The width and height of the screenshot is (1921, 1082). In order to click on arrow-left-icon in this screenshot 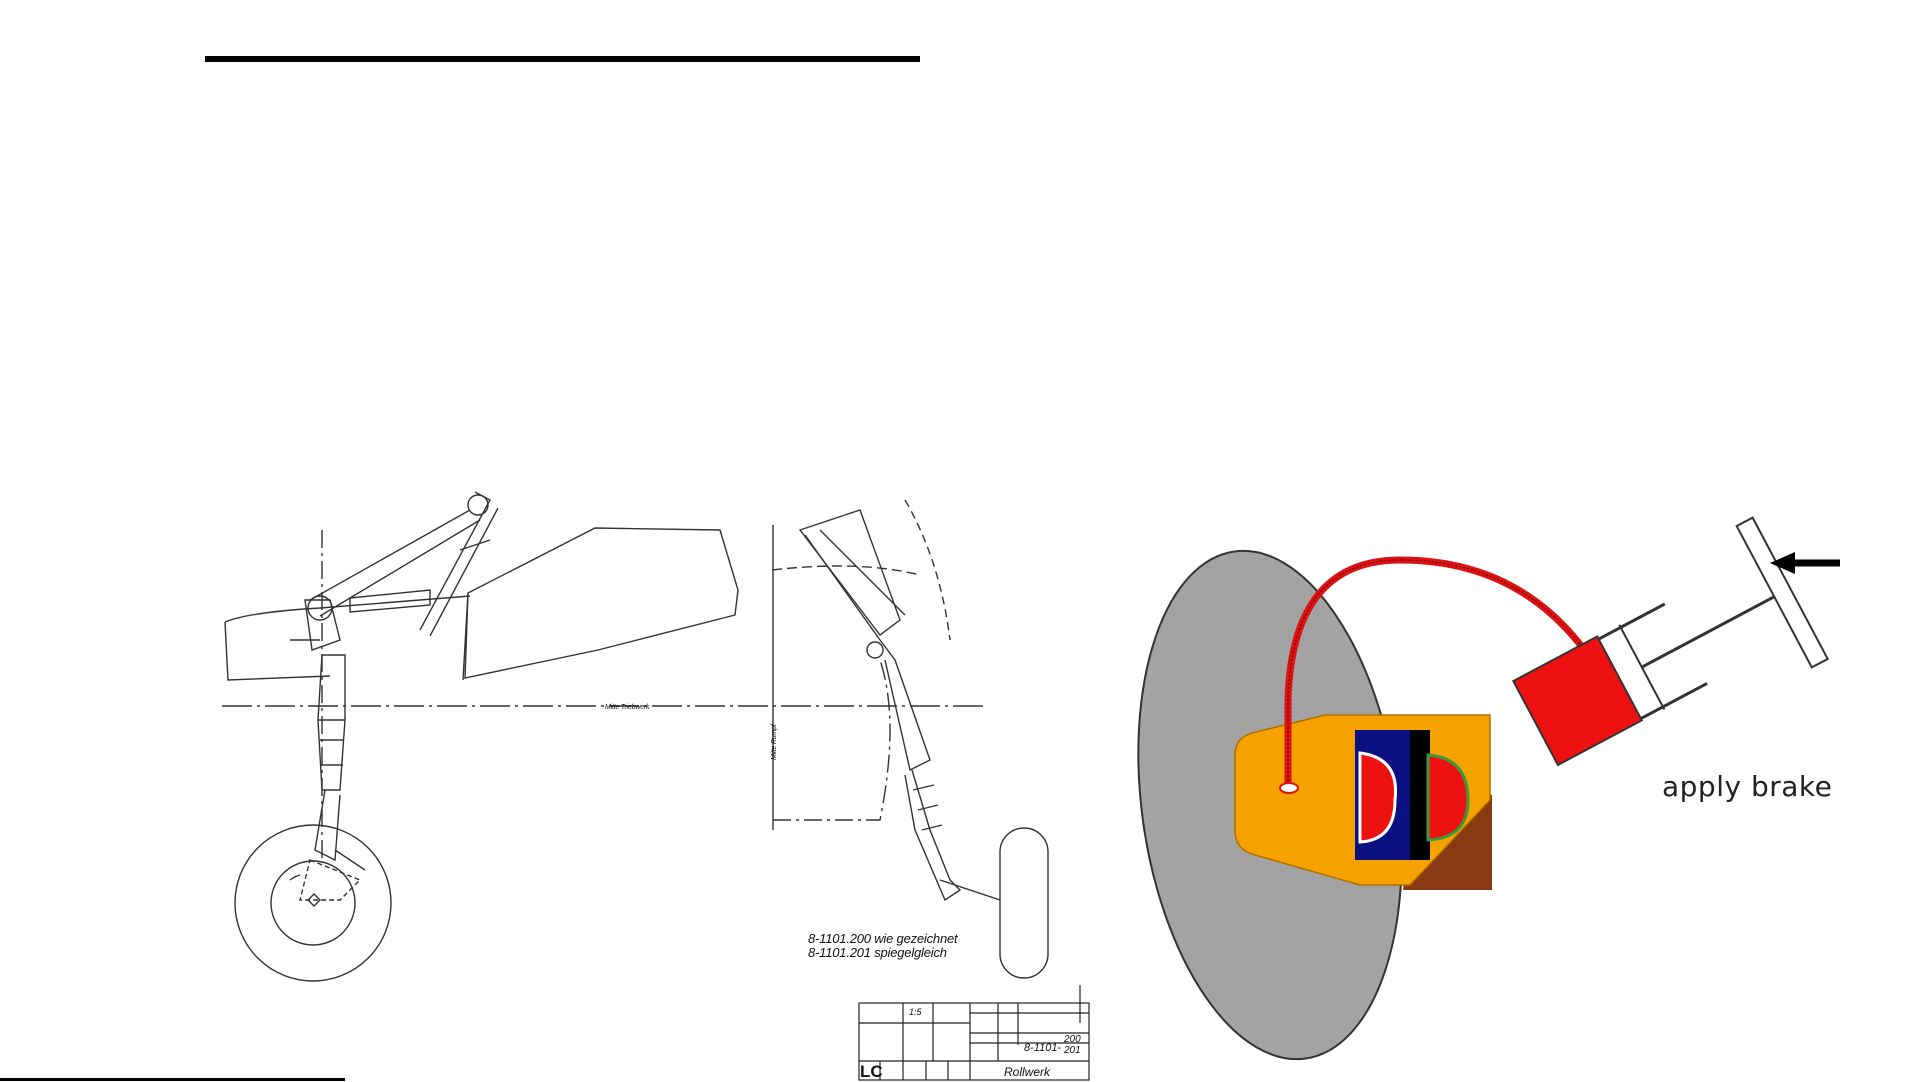, I will do `click(1805, 563)`.